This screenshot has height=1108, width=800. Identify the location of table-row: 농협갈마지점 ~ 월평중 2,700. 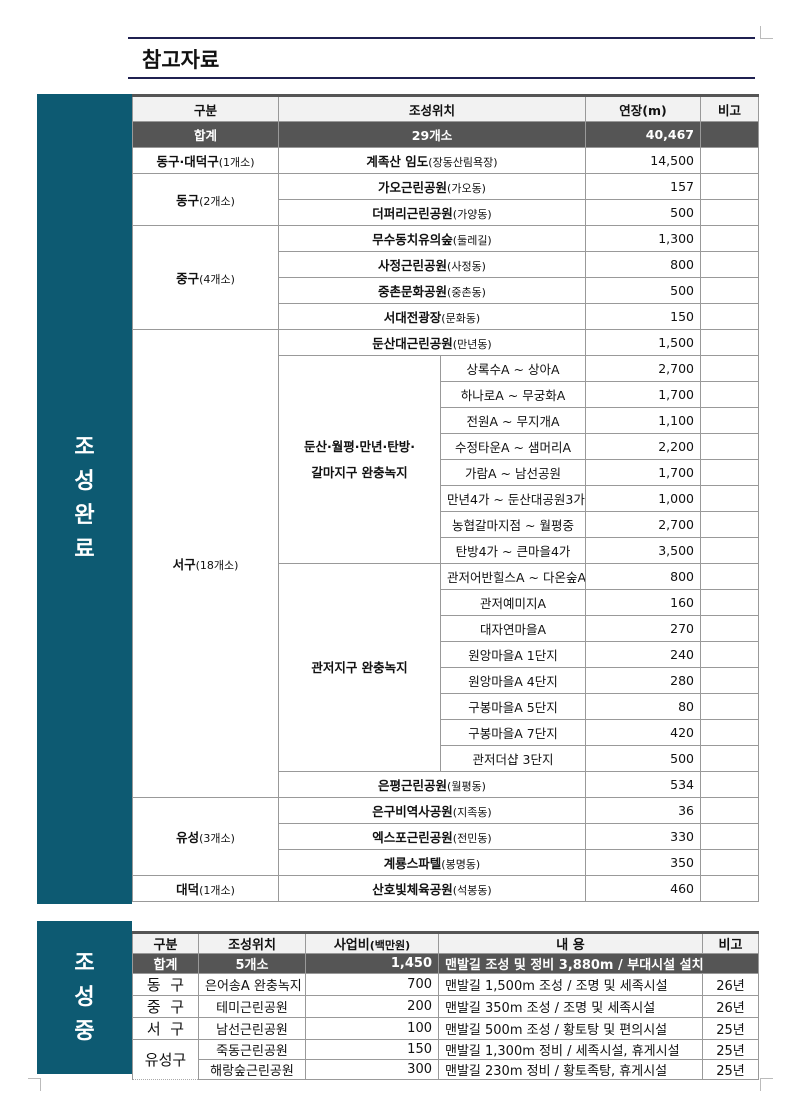
(446, 524).